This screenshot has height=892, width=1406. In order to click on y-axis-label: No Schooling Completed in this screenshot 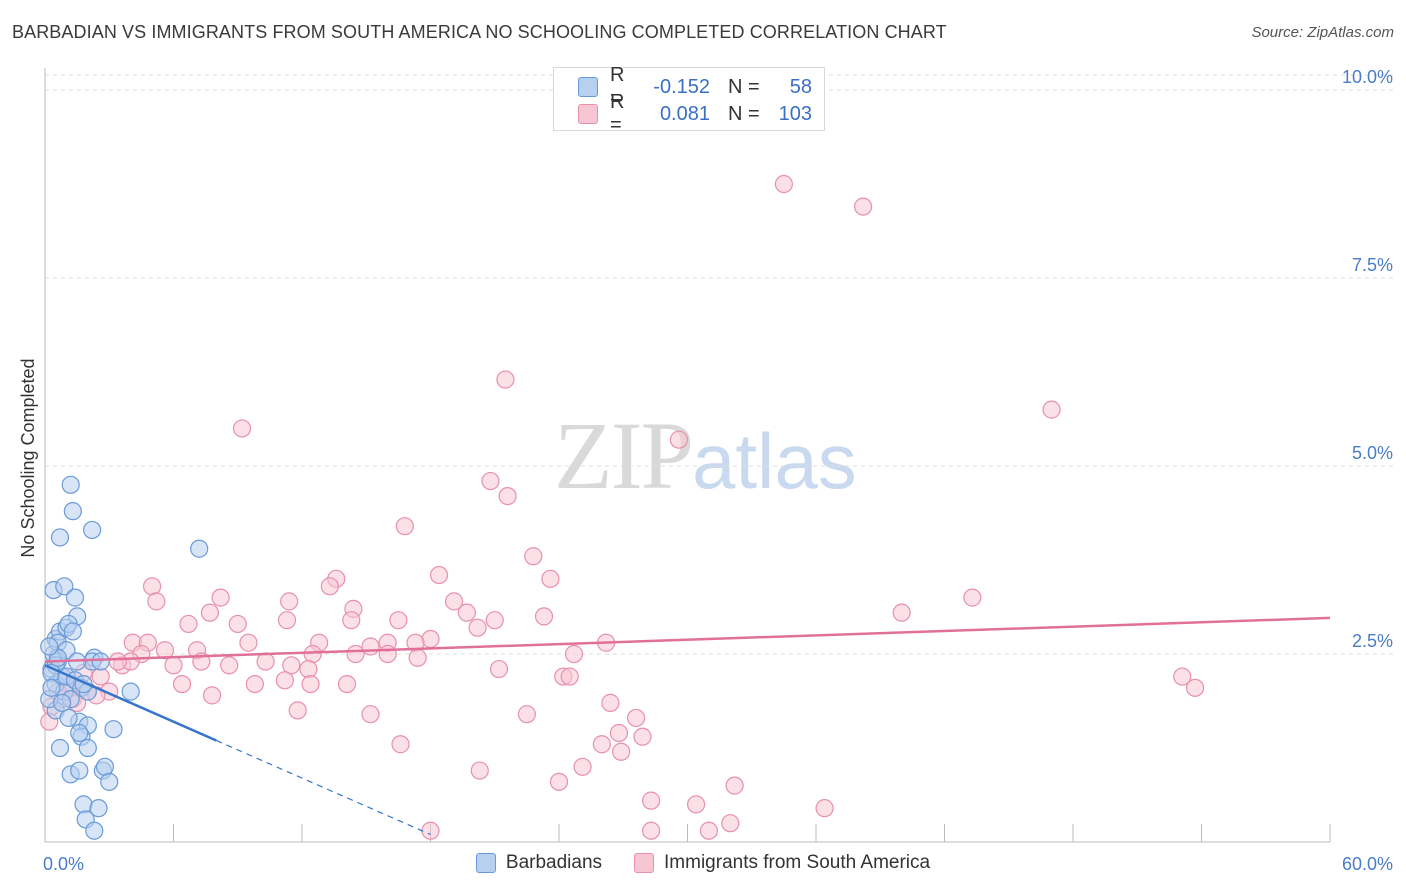, I will do `click(28, 457)`.